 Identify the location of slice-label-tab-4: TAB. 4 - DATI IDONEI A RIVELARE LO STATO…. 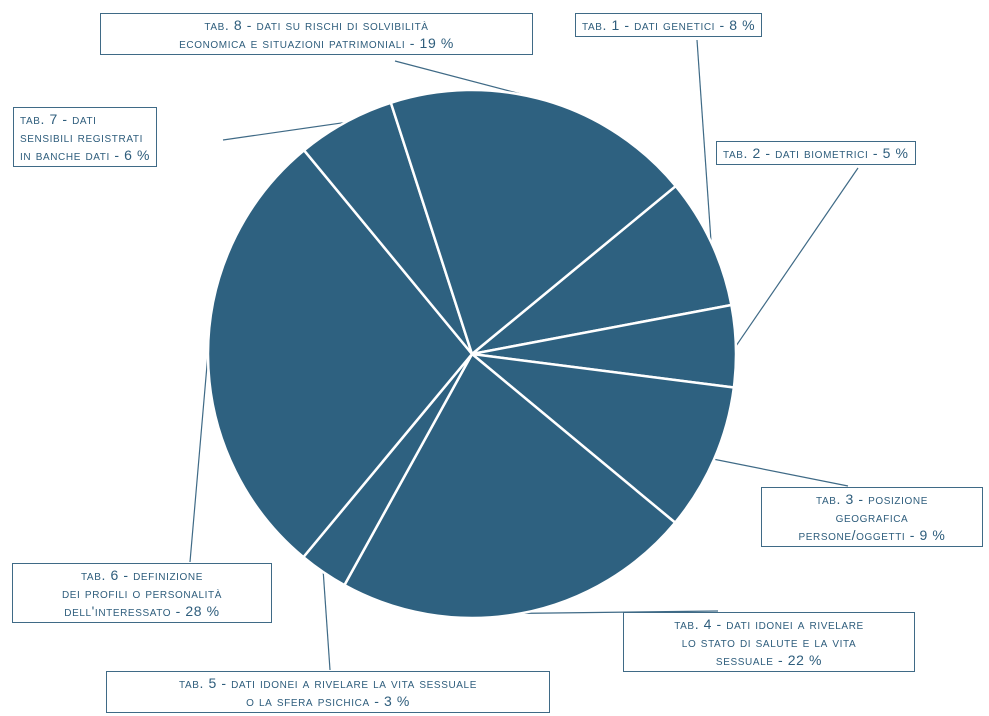
(769, 642).